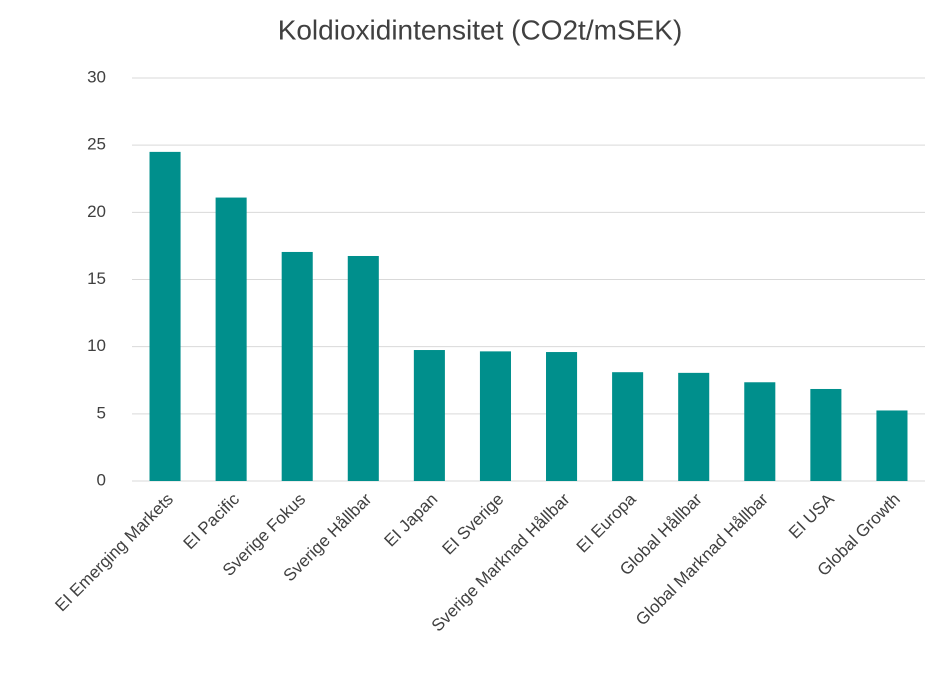 The width and height of the screenshot is (925, 682). Describe the element at coordinates (96, 211) in the screenshot. I see `y-tick-label: 20` at that location.